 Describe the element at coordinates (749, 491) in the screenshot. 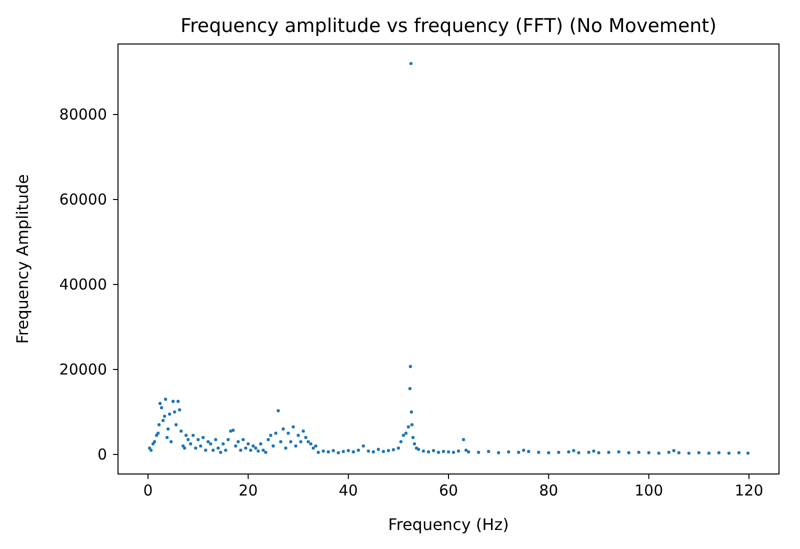

I see `x-tick-label: 120` at that location.